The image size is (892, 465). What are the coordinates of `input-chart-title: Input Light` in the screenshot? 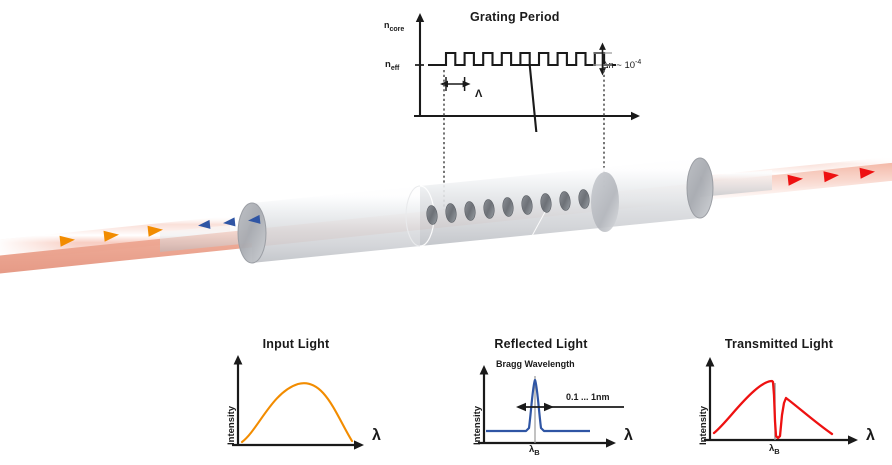 It's located at (296, 344).